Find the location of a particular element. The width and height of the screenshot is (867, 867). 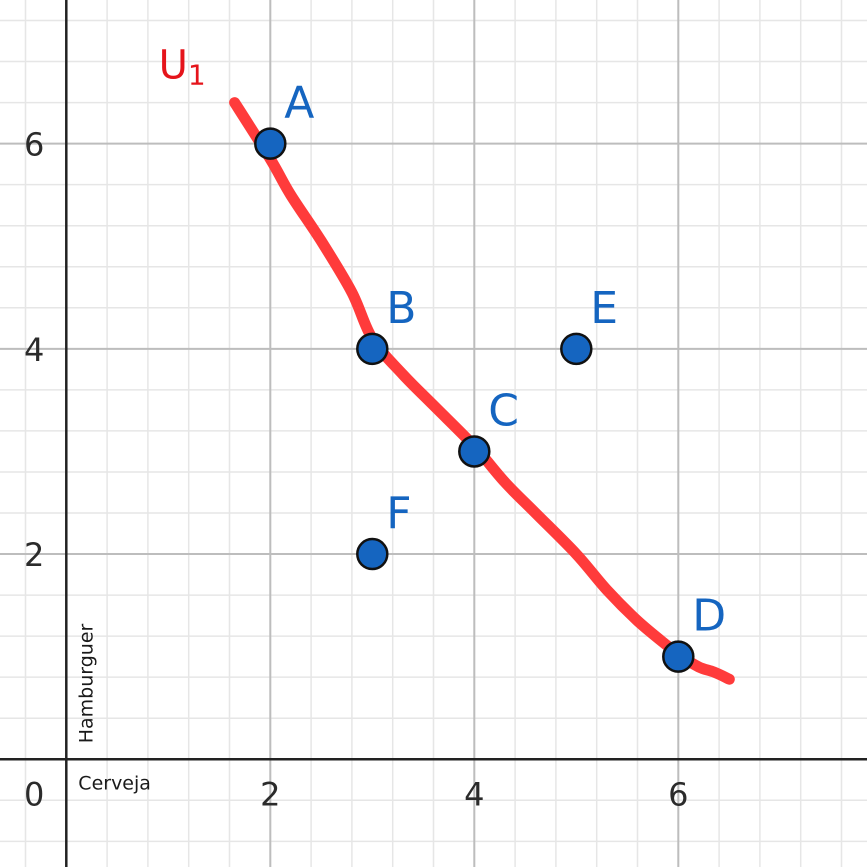

x-tick-label-4: 4 is located at coordinates (474, 794).